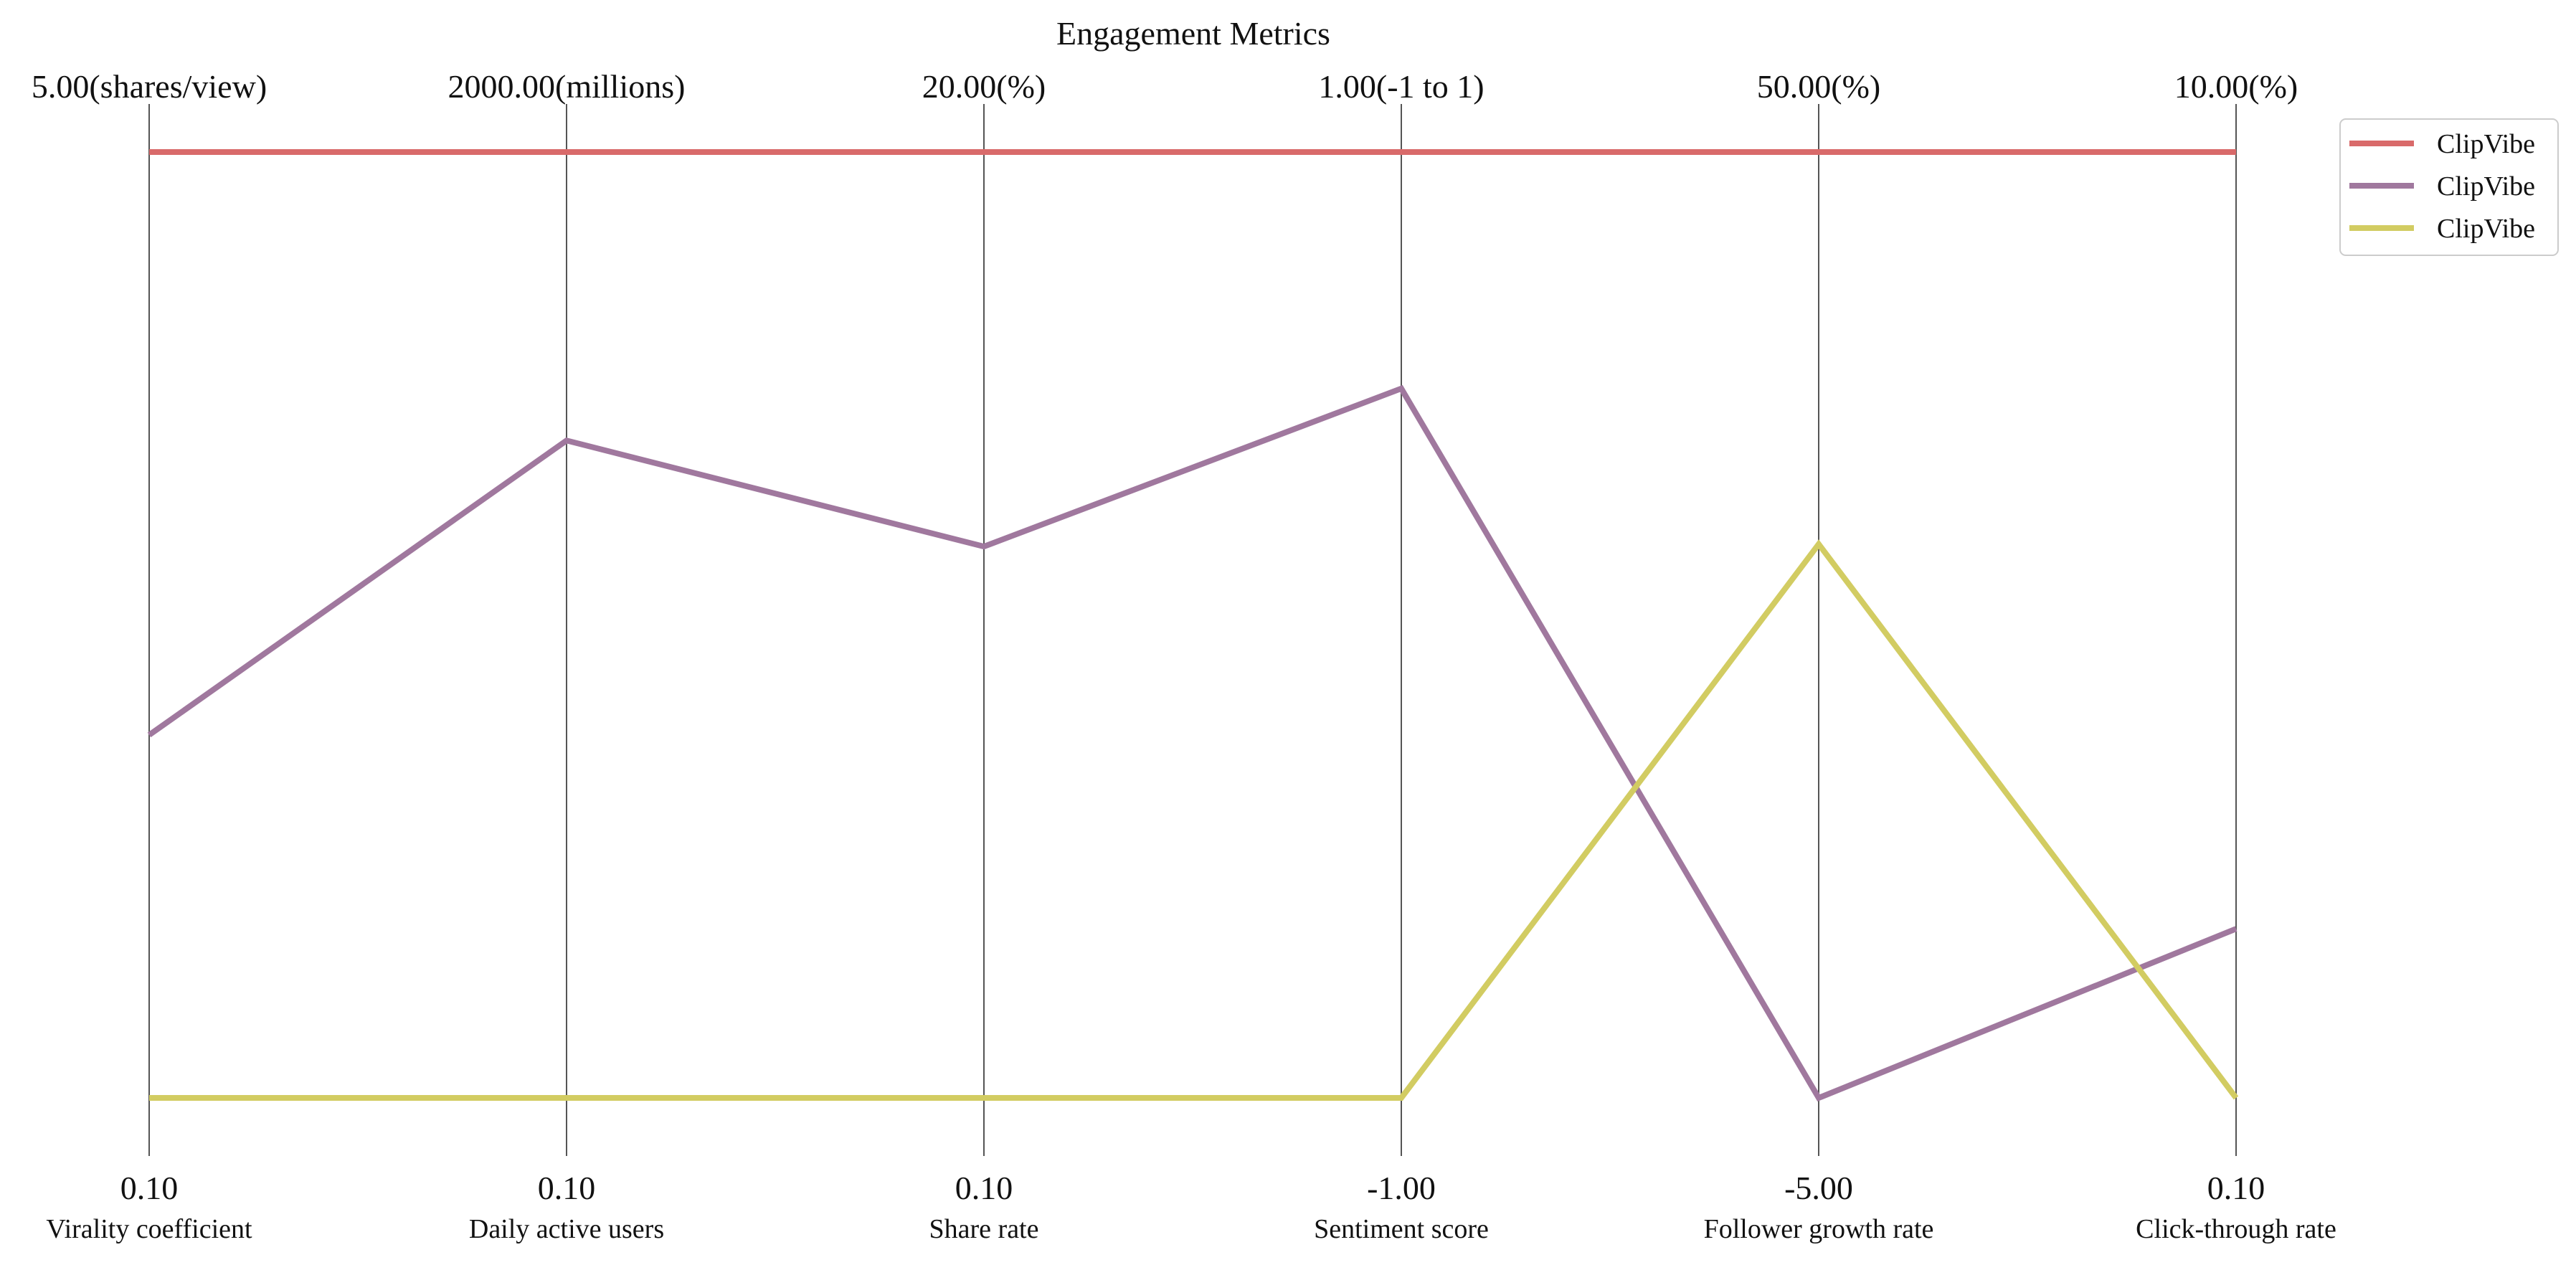 This screenshot has width=2576, height=1265. What do you see at coordinates (984, 1229) in the screenshot?
I see `axis-name-label: Share rate` at bounding box center [984, 1229].